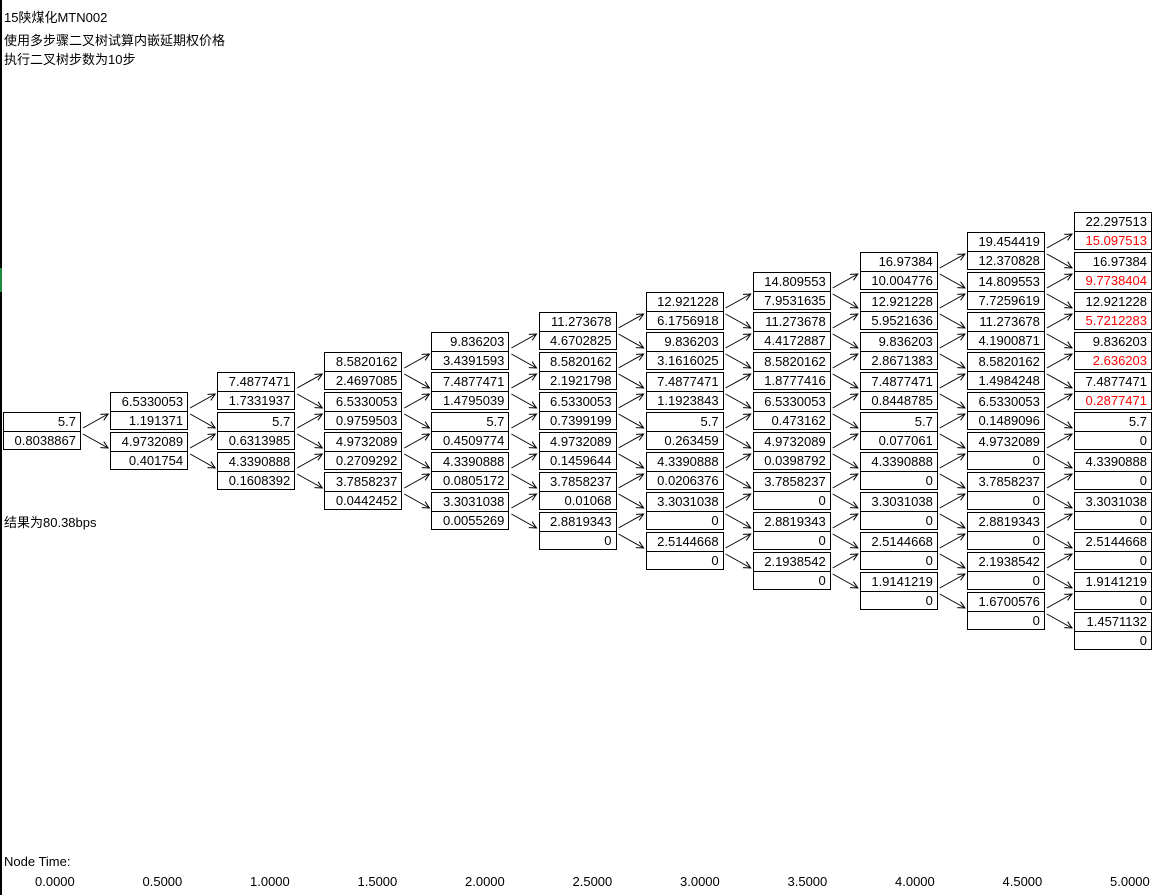  What do you see at coordinates (473, 360) in the screenshot?
I see `node-option-value: 3.4391593` at bounding box center [473, 360].